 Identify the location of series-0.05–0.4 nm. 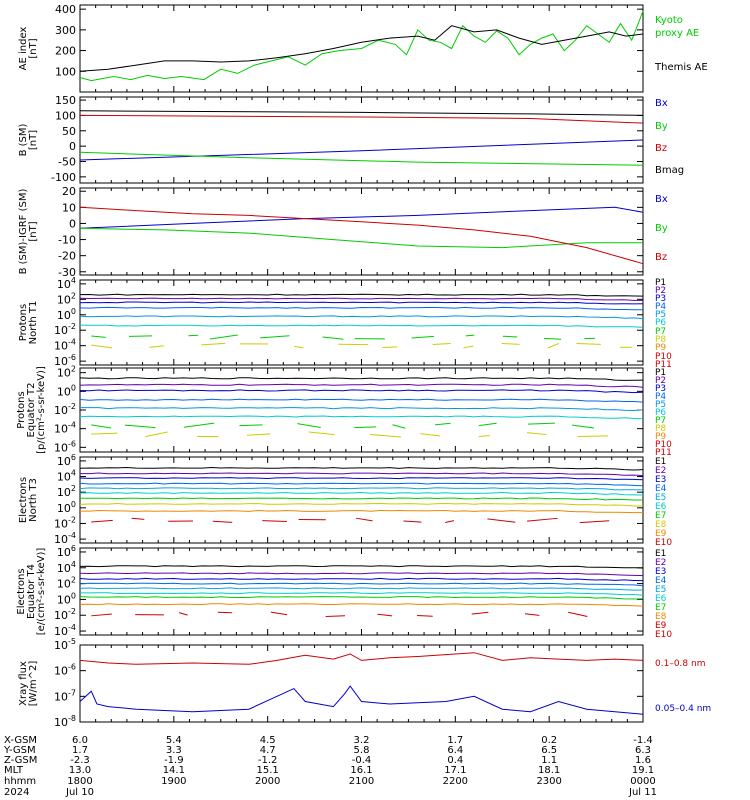
(361, 700).